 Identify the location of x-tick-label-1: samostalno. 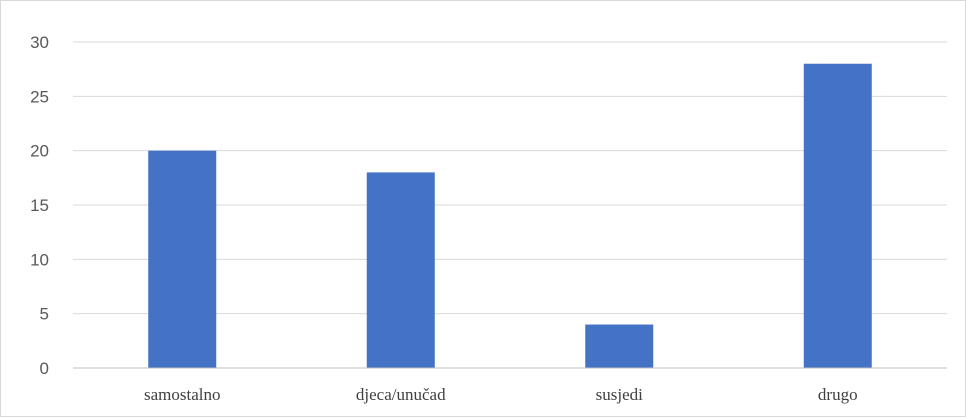
(182, 394).